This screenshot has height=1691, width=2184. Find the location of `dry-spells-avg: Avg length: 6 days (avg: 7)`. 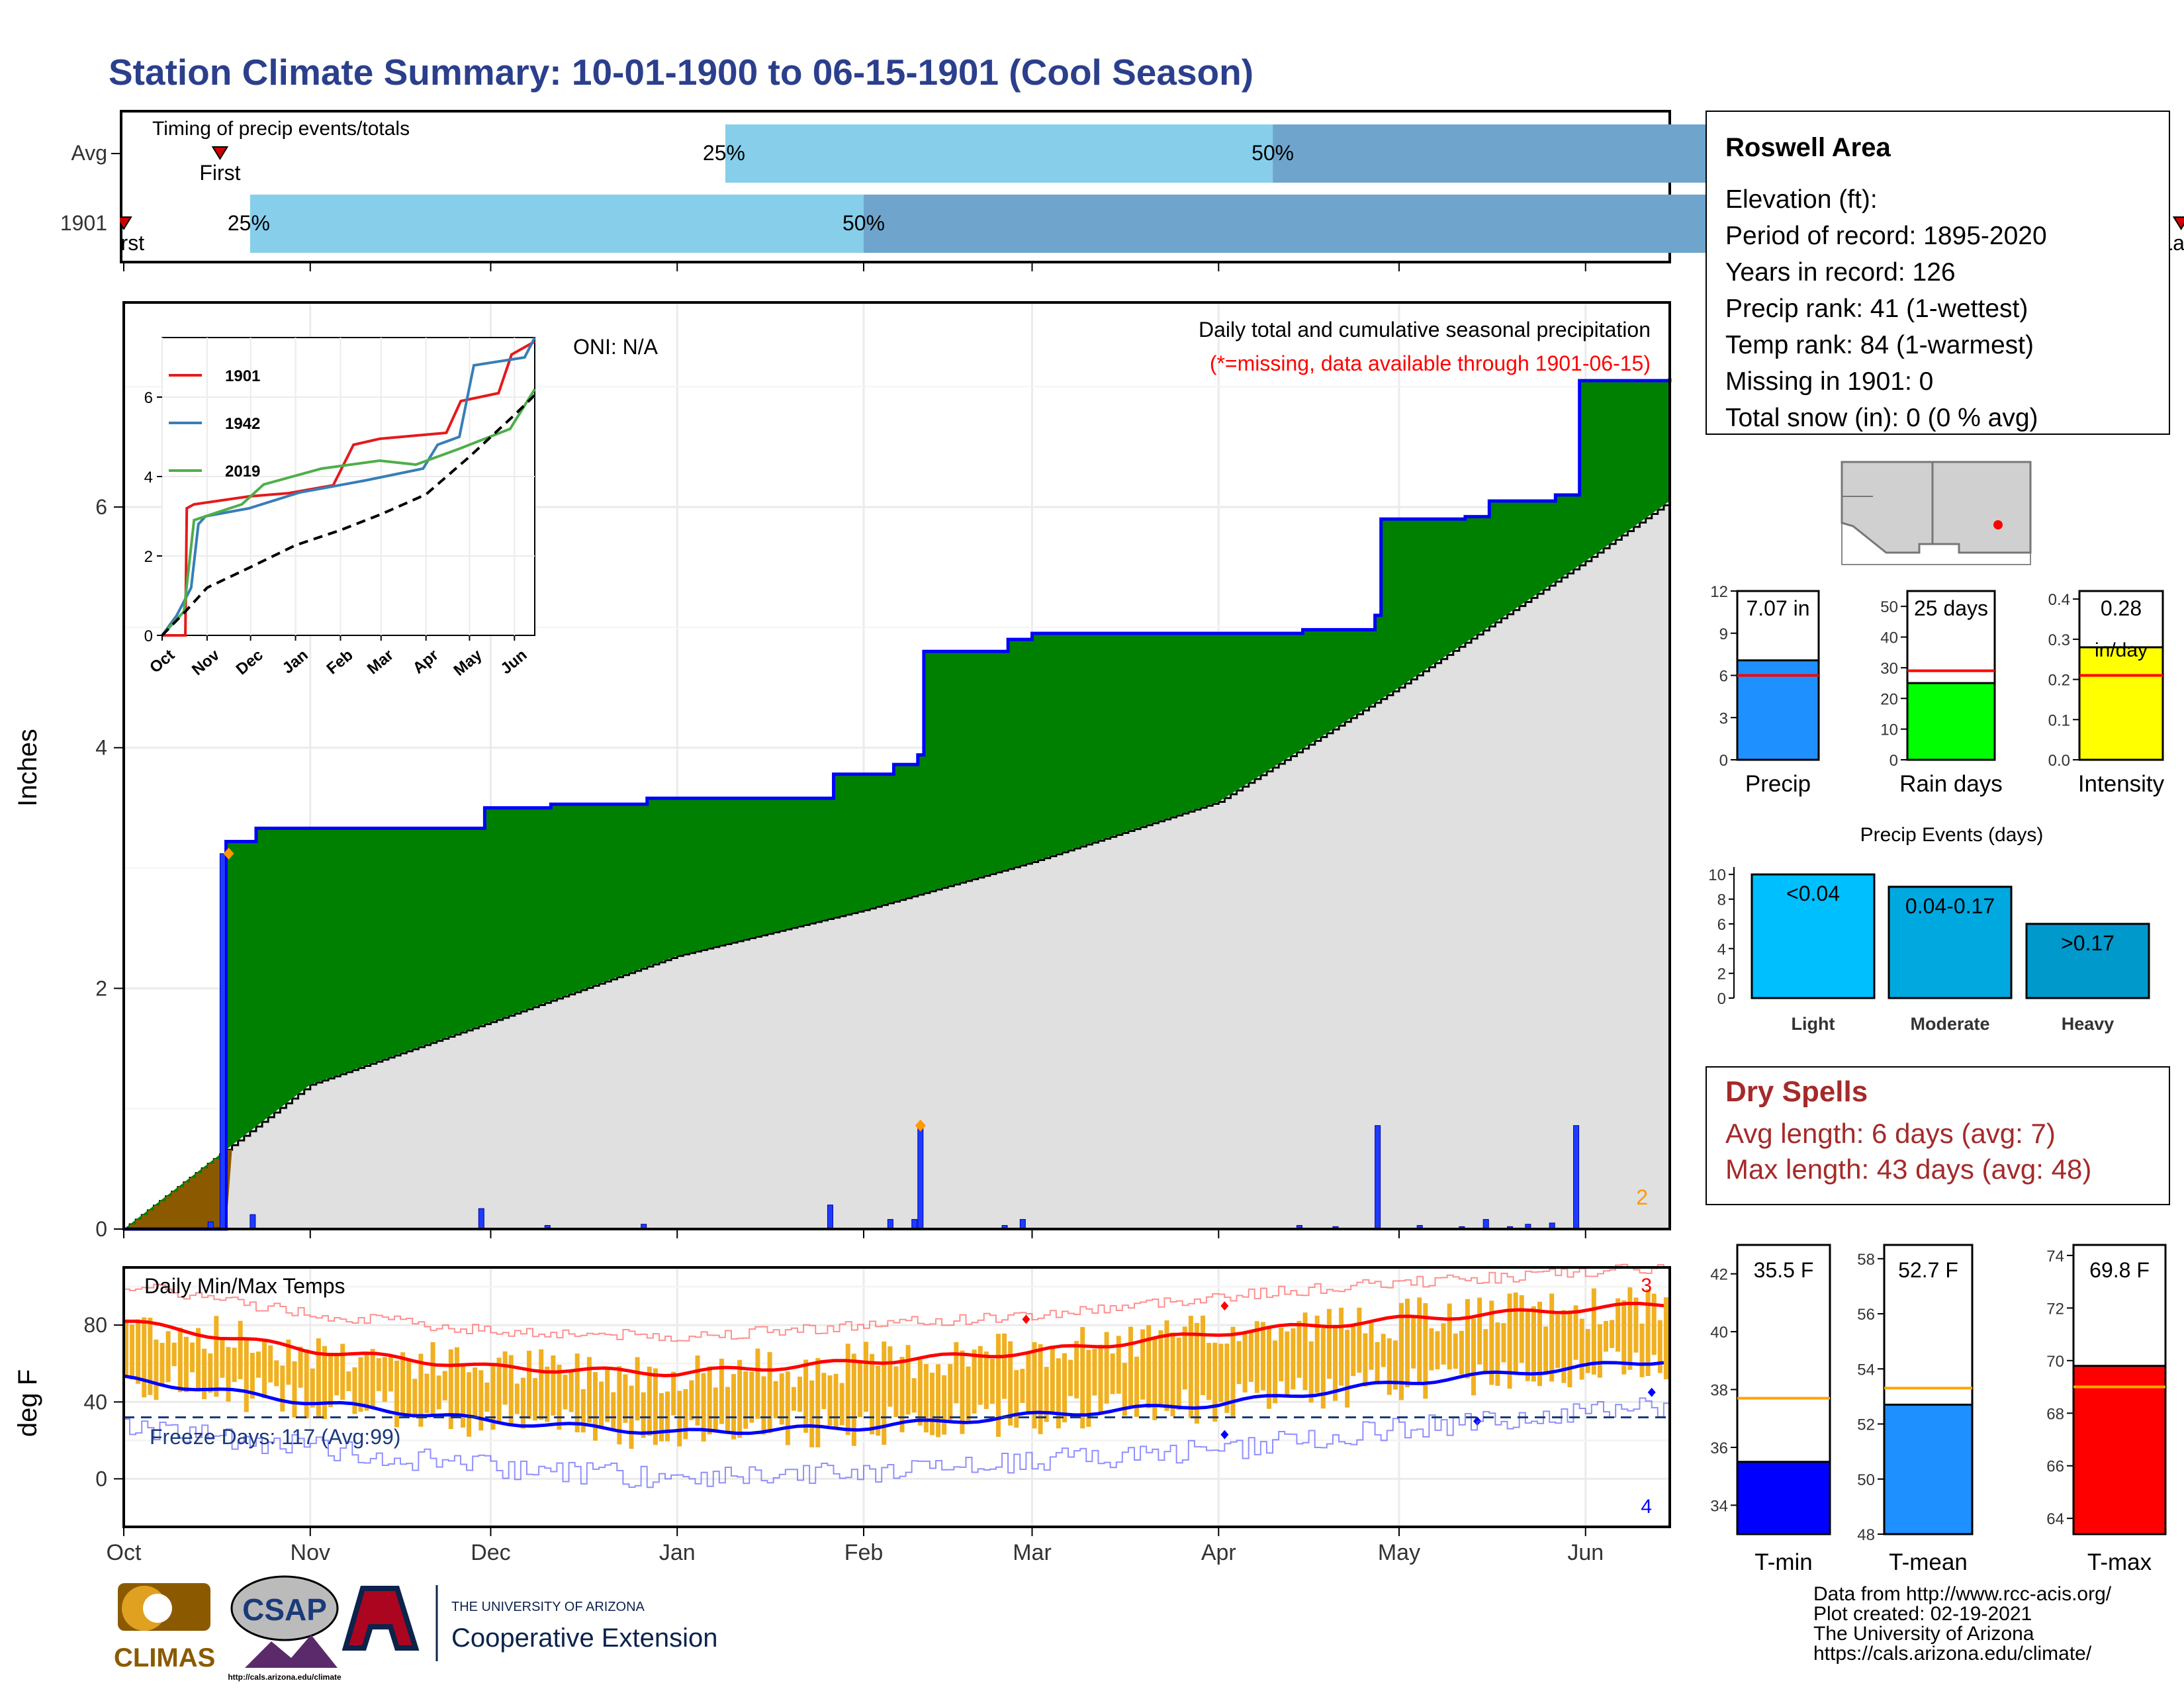

dry-spells-avg: Avg length: 6 days (avg: 7) is located at coordinates (1891, 1133).